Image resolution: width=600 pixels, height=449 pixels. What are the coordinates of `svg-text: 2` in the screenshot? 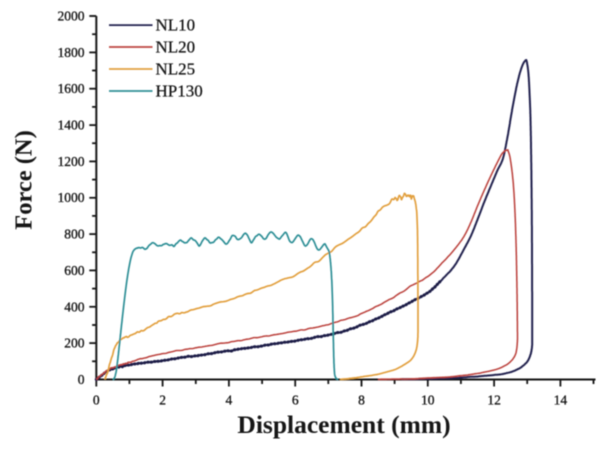 It's located at (162, 399).